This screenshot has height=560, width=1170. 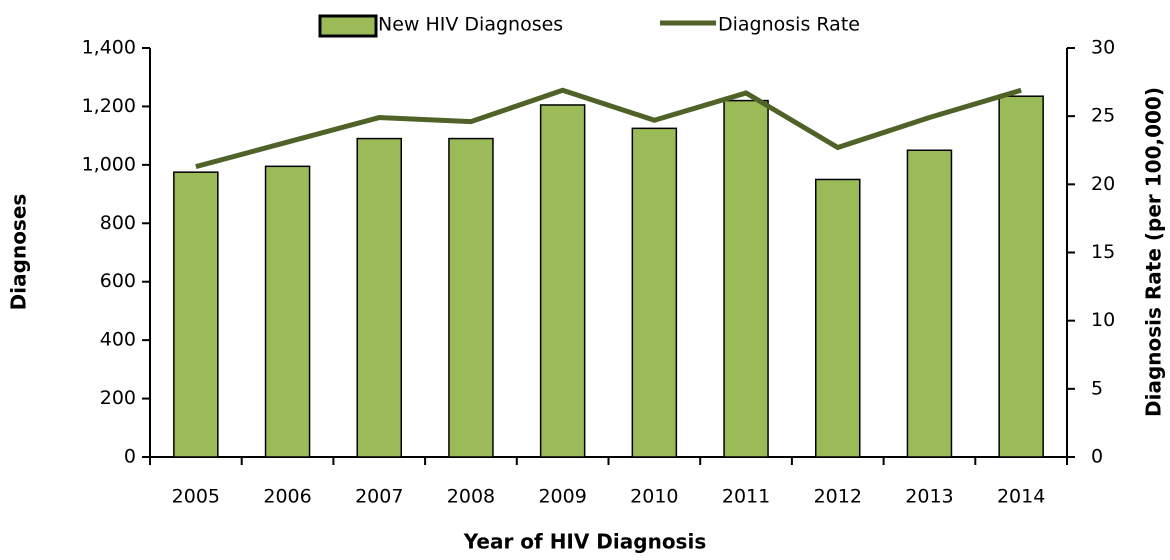 I want to click on x-tick-label: 2005, so click(x=196, y=497).